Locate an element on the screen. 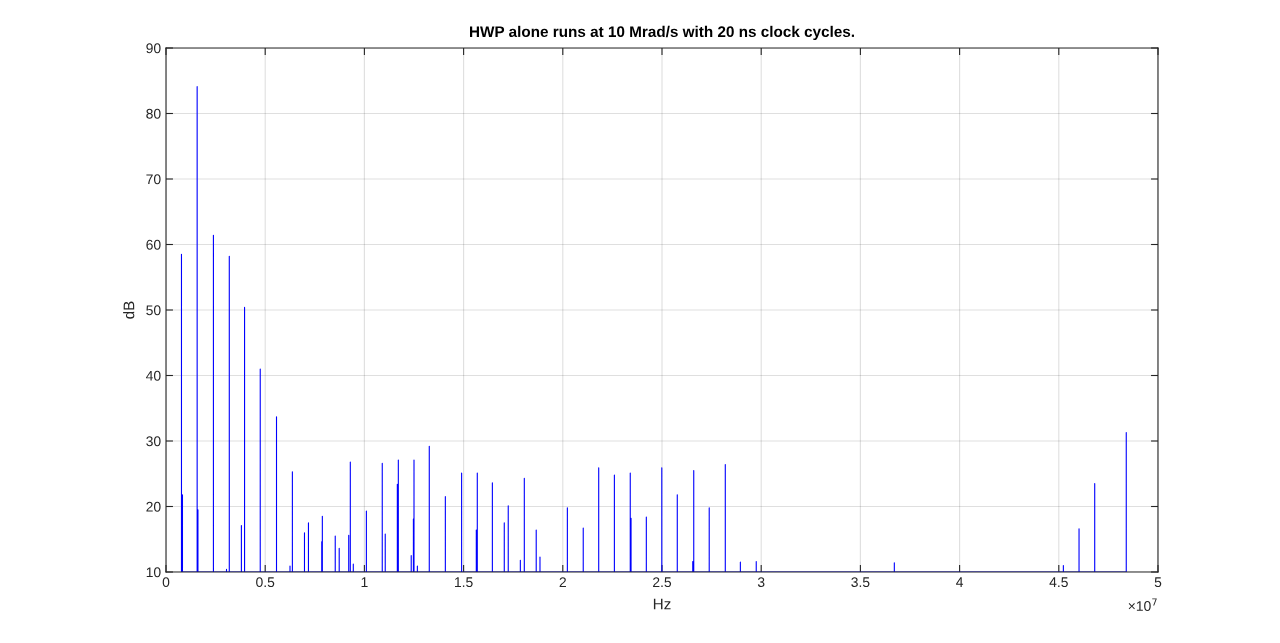 Image resolution: width=1280 pixels, height=643 pixels. y-tick-label: 80 is located at coordinates (153, 113).